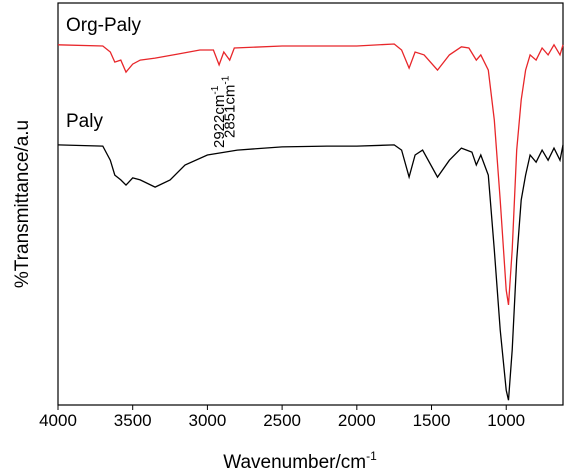 The width and height of the screenshot is (564, 473). What do you see at coordinates (207, 420) in the screenshot?
I see `x-tick-label: 3000` at bounding box center [207, 420].